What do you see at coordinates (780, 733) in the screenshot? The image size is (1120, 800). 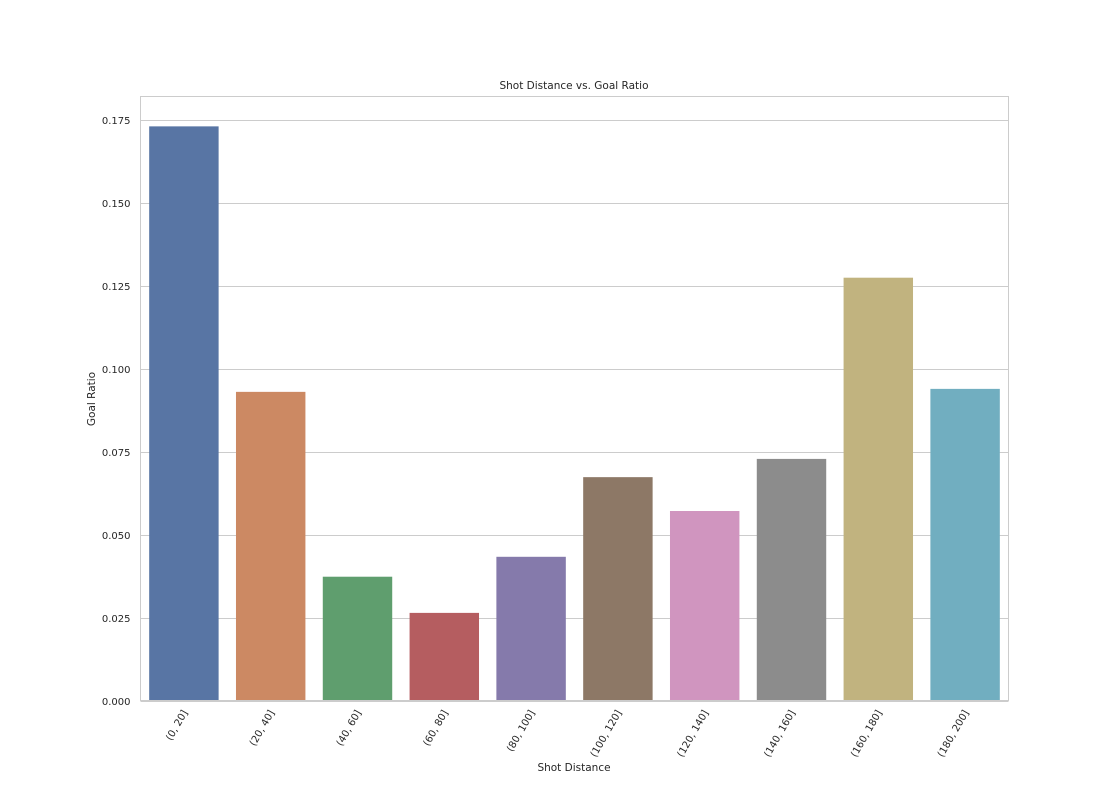 I see `x-tick-label: (140, 160]` at bounding box center [780, 733].